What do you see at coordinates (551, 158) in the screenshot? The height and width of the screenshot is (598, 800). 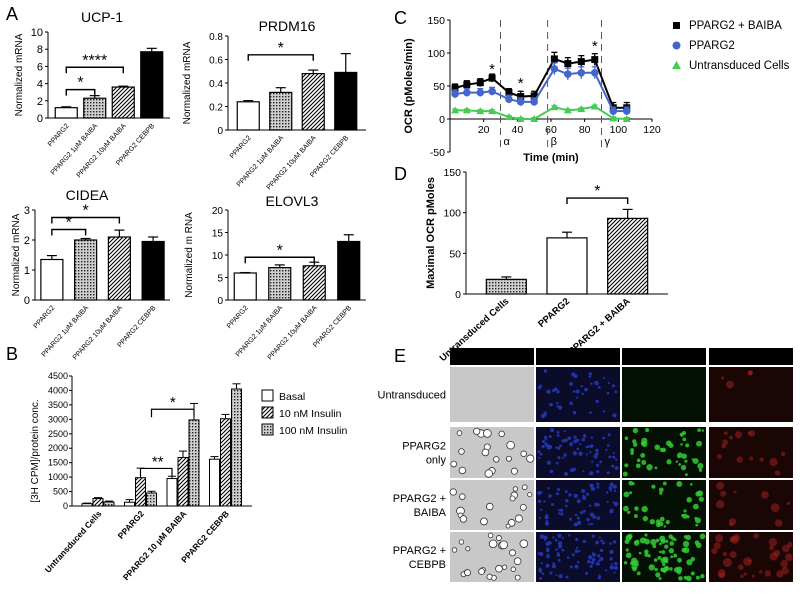 I see `x-axis-label: Time (min)` at bounding box center [551, 158].